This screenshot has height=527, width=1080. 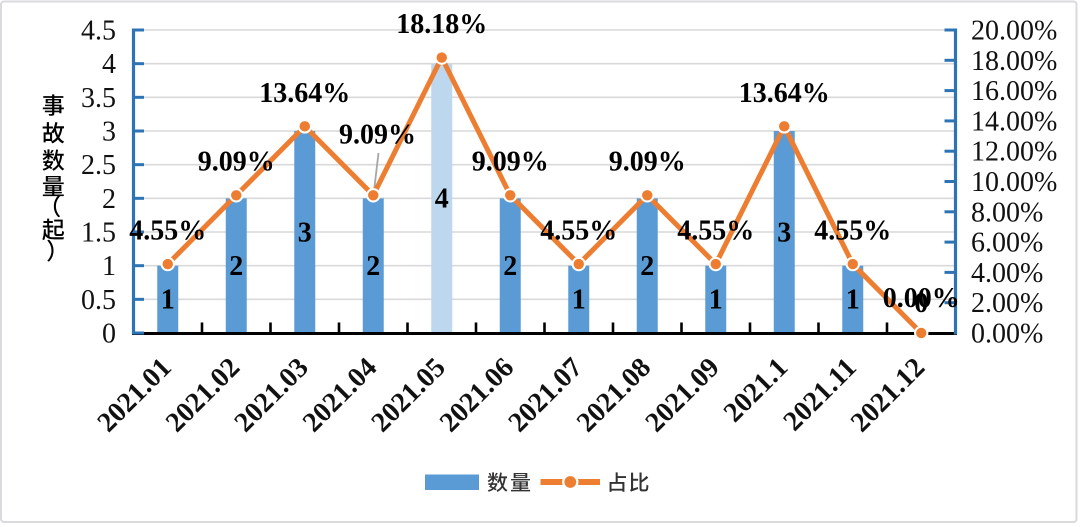 What do you see at coordinates (1014, 61) in the screenshot?
I see `svg-text: 18.00%` at bounding box center [1014, 61].